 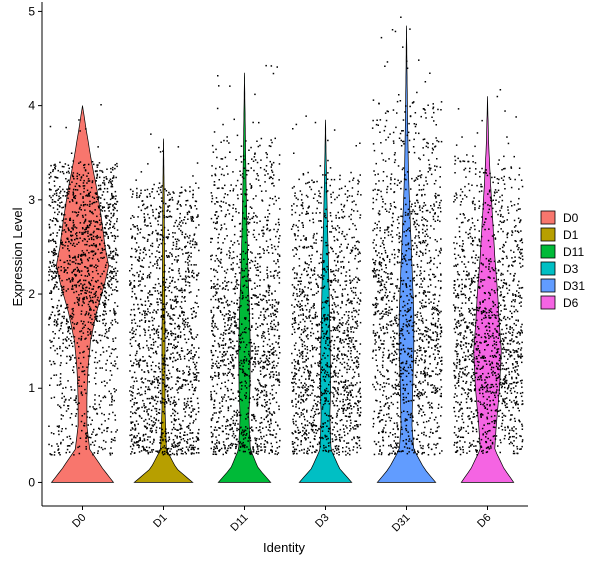 What do you see at coordinates (563, 260) in the screenshot?
I see `legend: D0 D1 D11 D3 D31 D6` at bounding box center [563, 260].